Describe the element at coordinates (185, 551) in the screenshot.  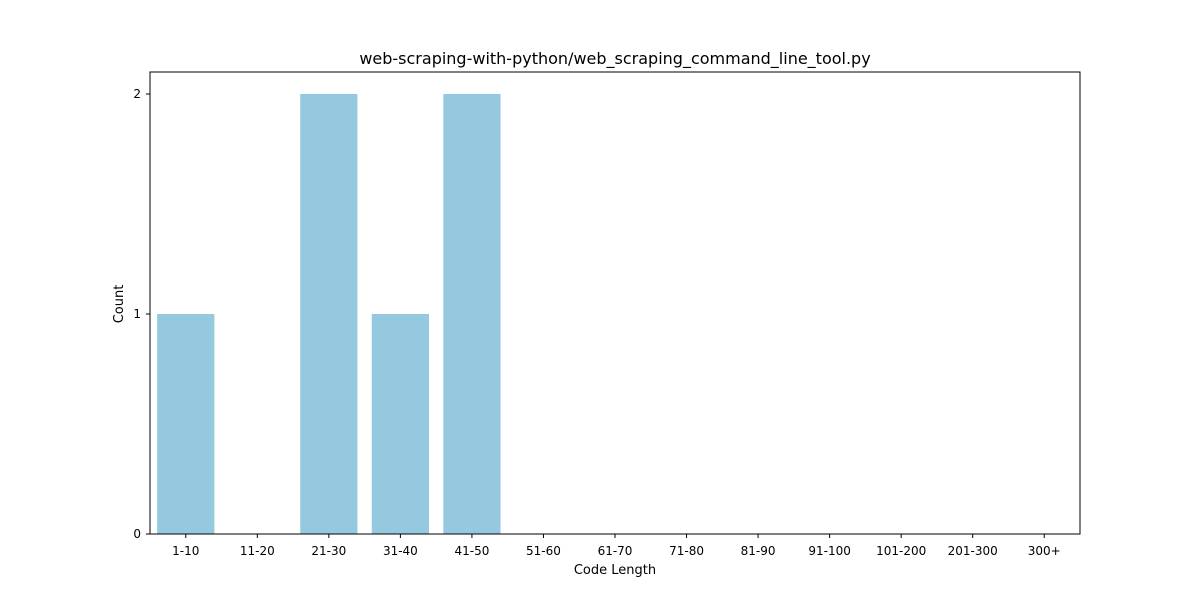
I see `x-tick-label: 1-10` at that location.